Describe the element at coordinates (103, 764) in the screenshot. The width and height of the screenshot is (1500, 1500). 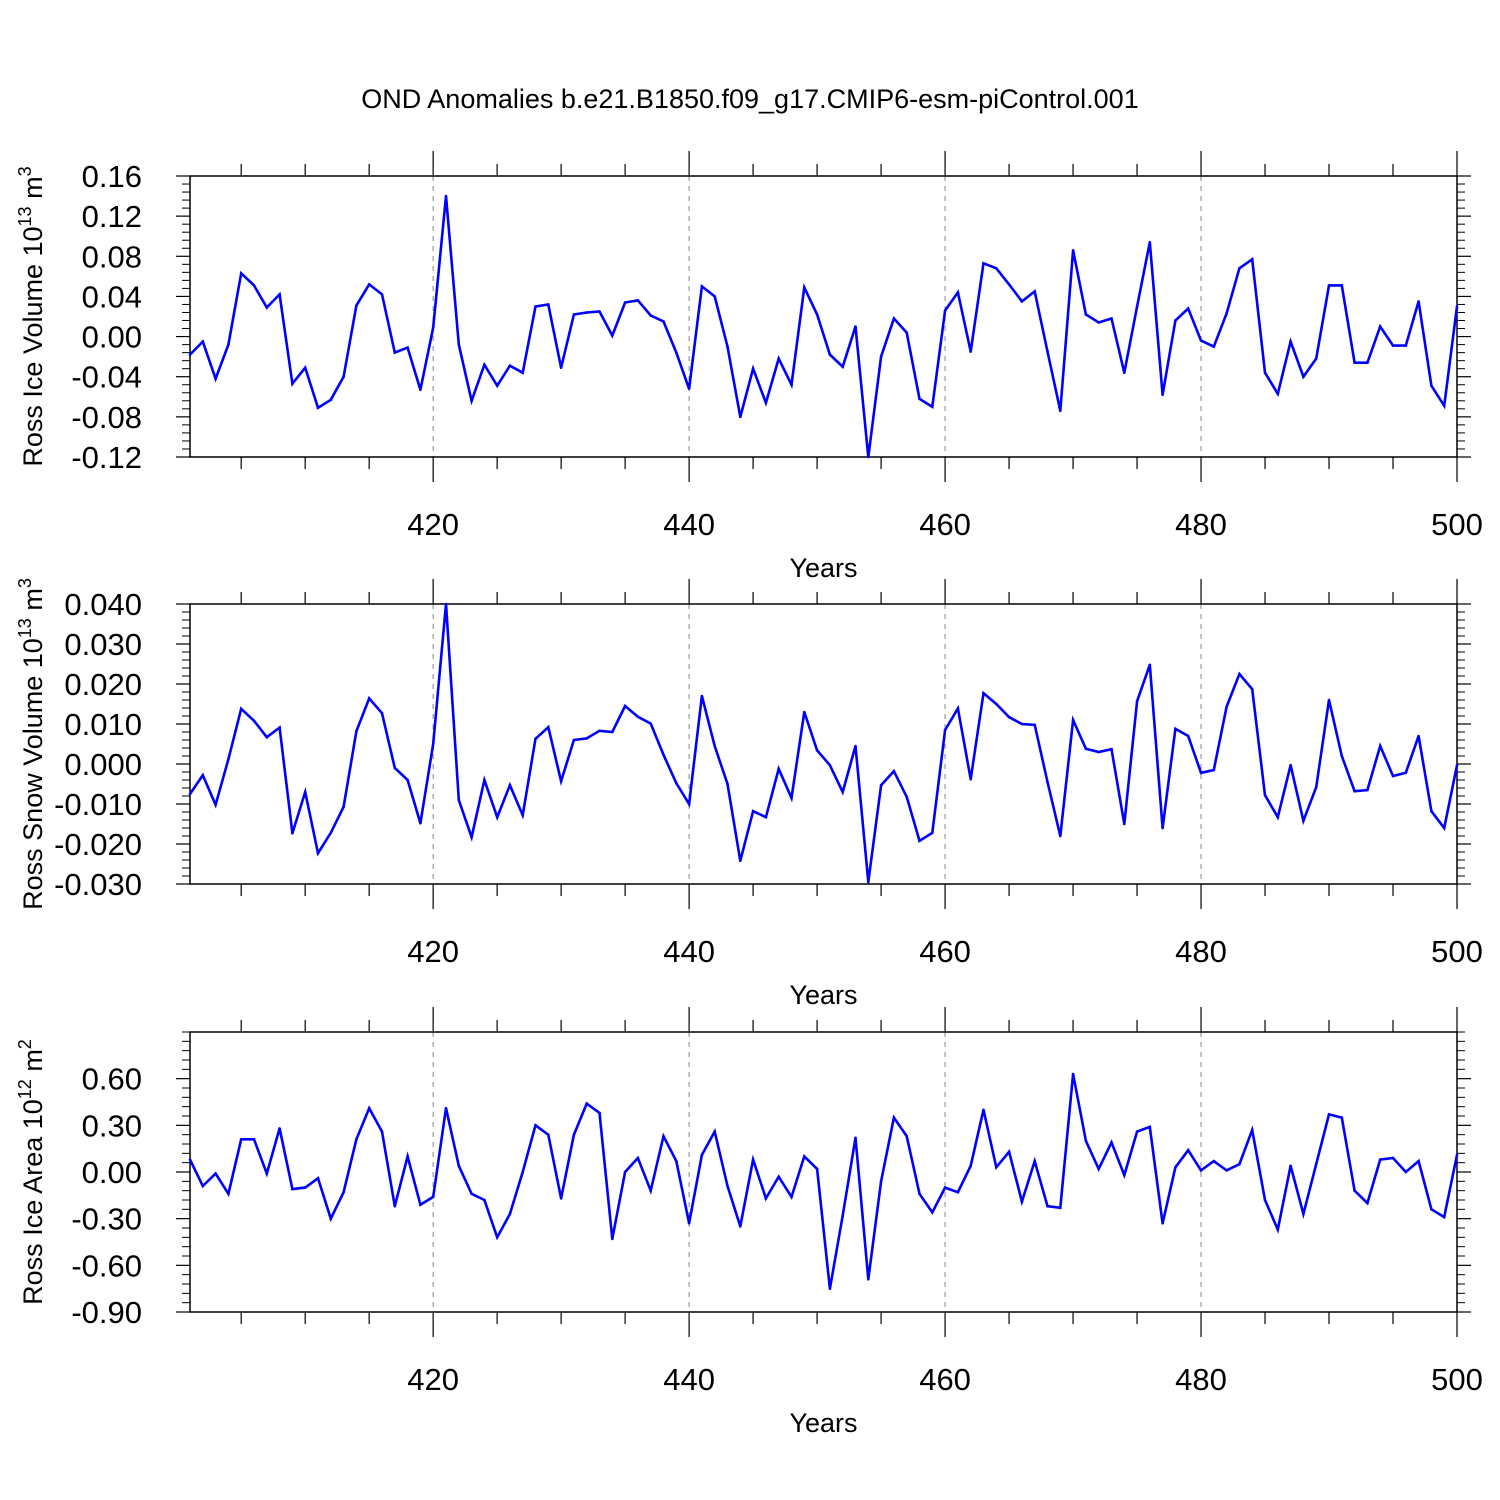
I see `y-tick-label: 0.000` at that location.